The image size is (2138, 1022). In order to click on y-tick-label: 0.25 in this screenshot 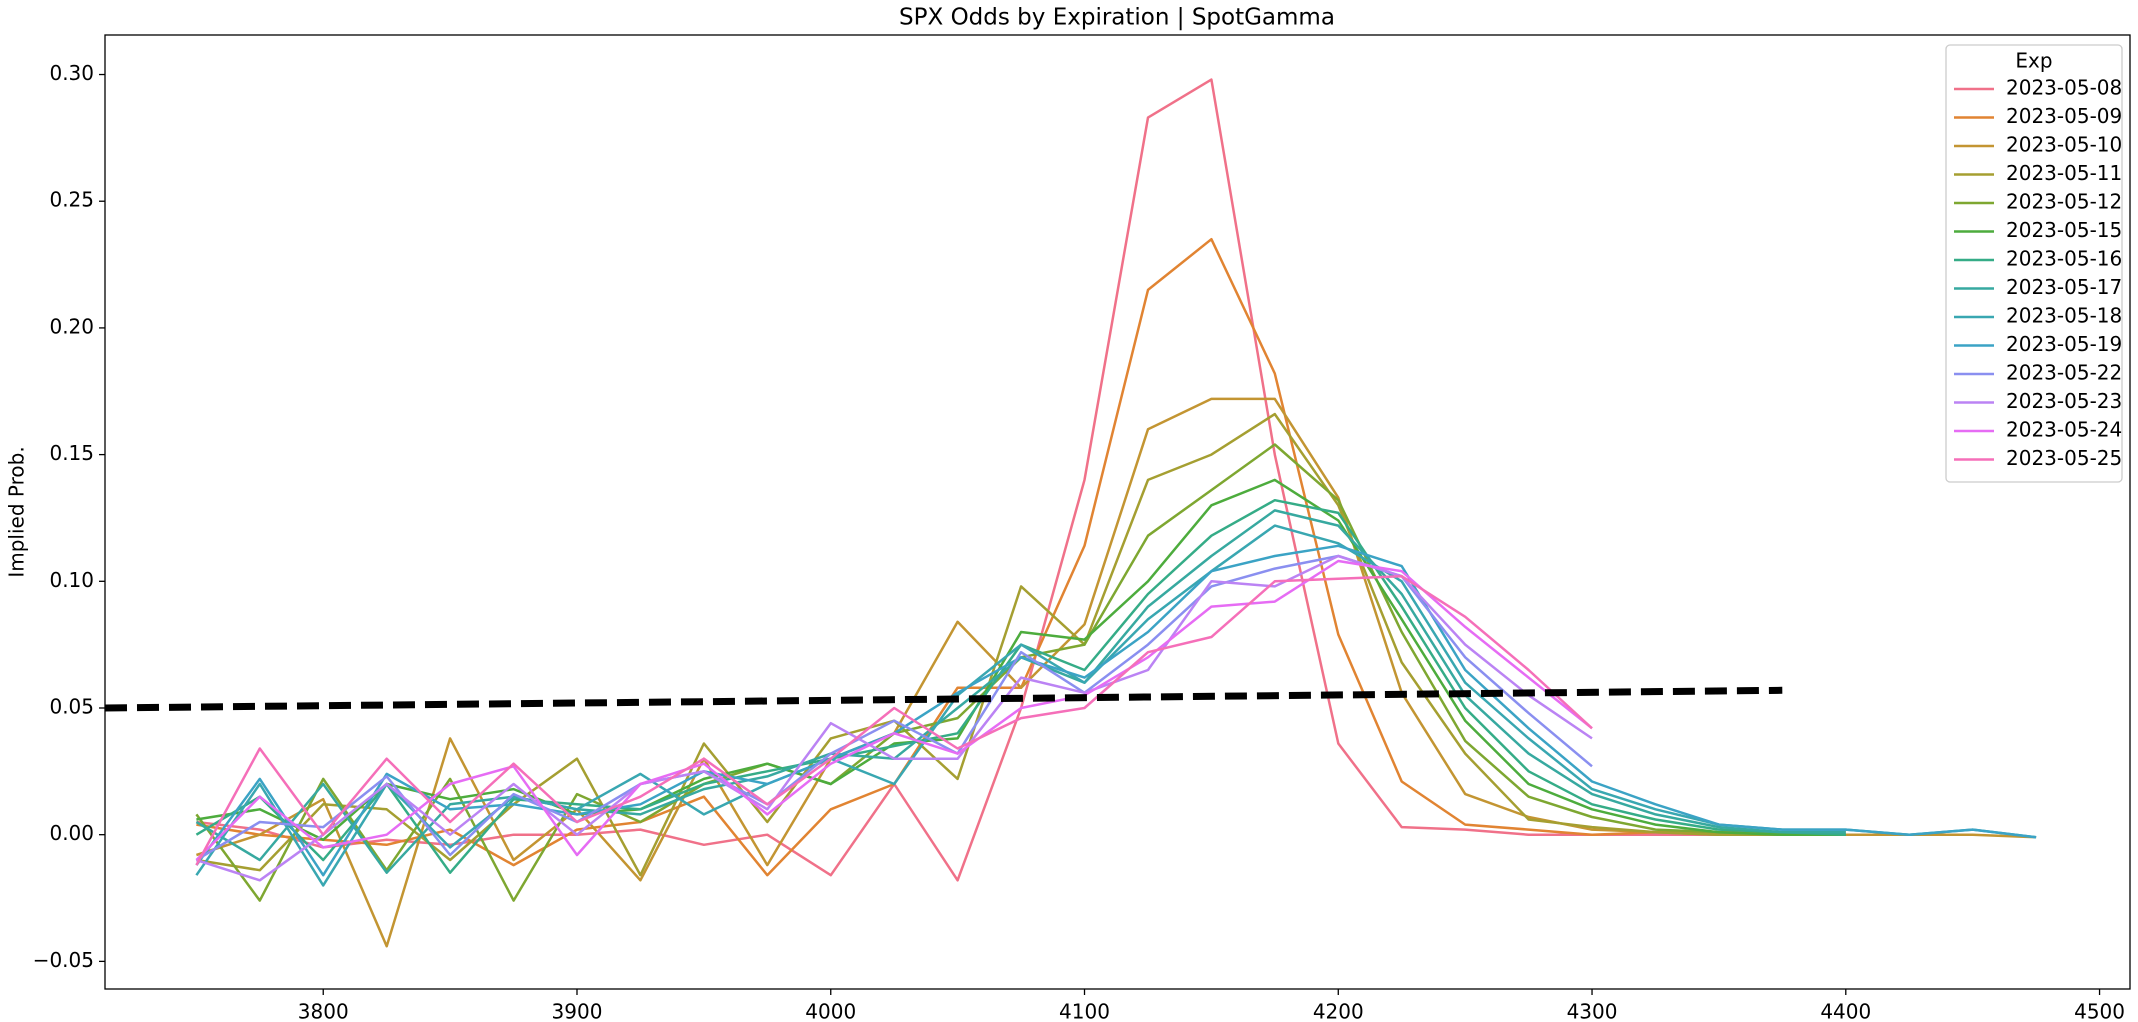, I will do `click(71, 200)`.